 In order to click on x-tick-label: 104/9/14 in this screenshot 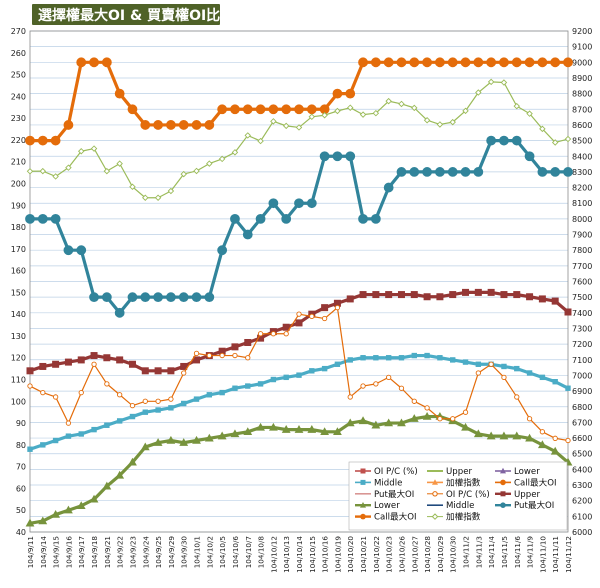, I will do `click(43, 552)`.